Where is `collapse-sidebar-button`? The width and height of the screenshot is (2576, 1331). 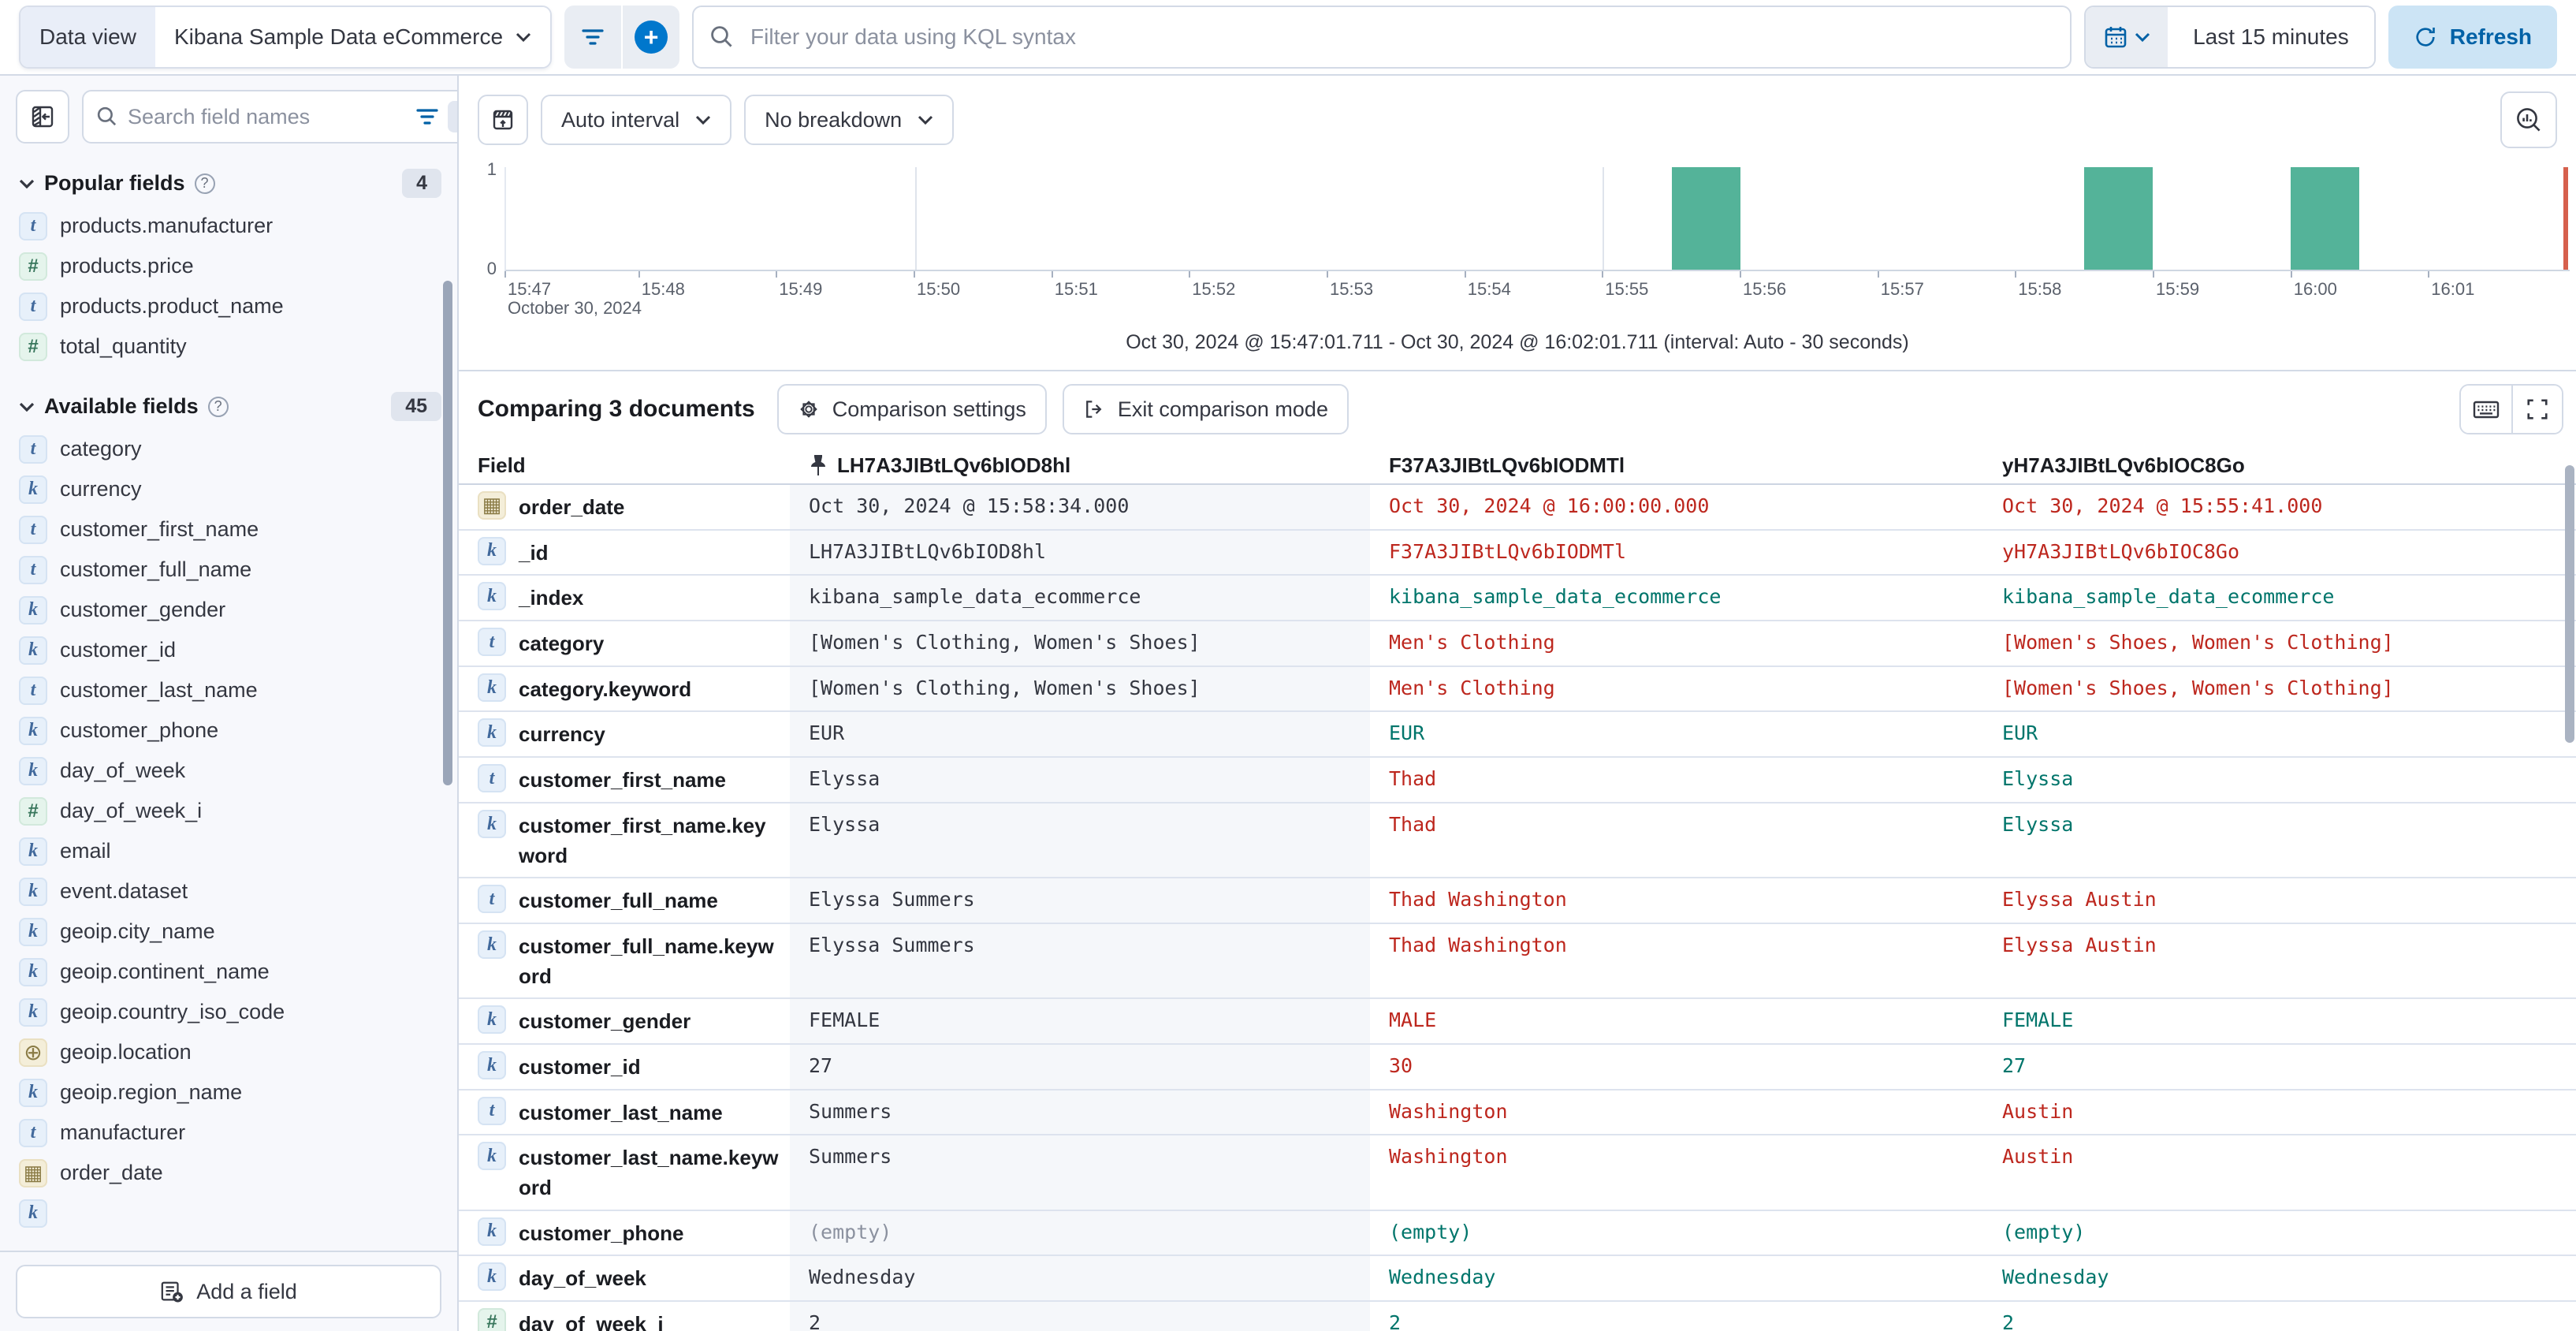
collapse-sidebar-button is located at coordinates (42, 117).